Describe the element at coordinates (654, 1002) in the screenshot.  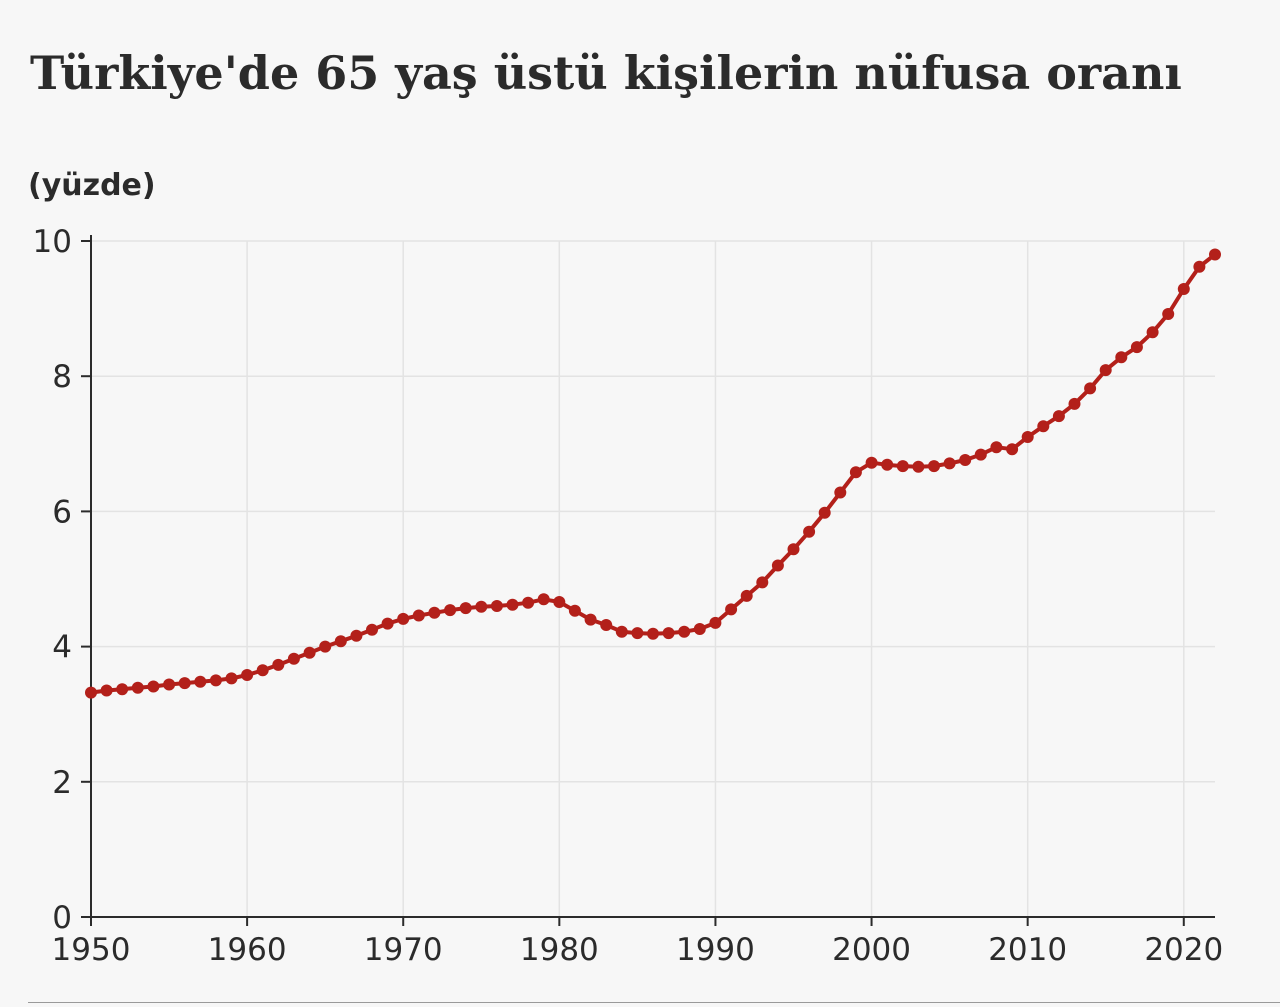
I see `footer-divider` at that location.